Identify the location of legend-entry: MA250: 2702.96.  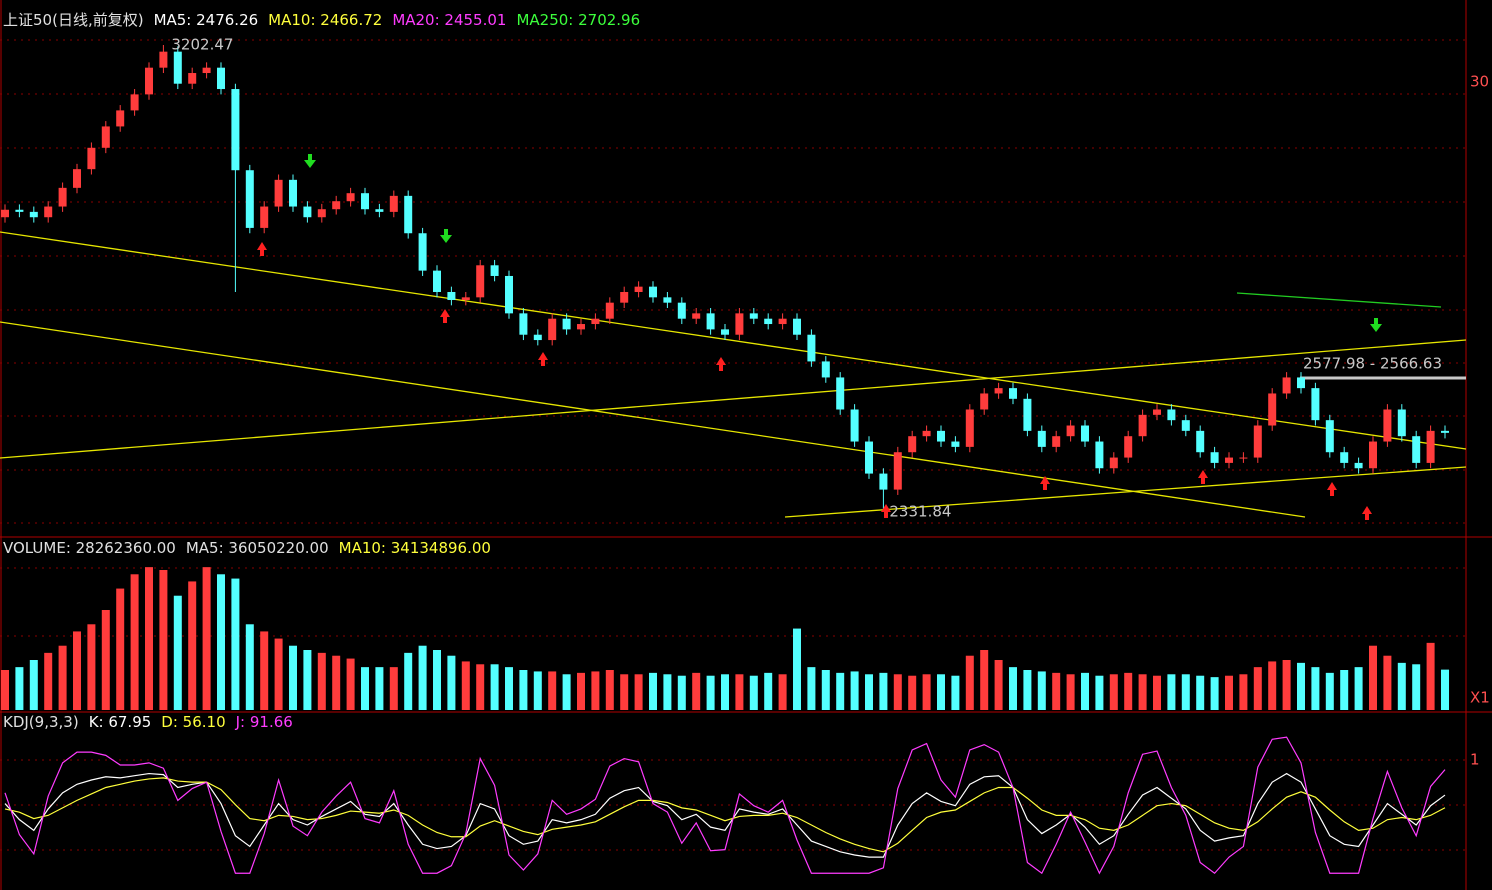
(578, 20).